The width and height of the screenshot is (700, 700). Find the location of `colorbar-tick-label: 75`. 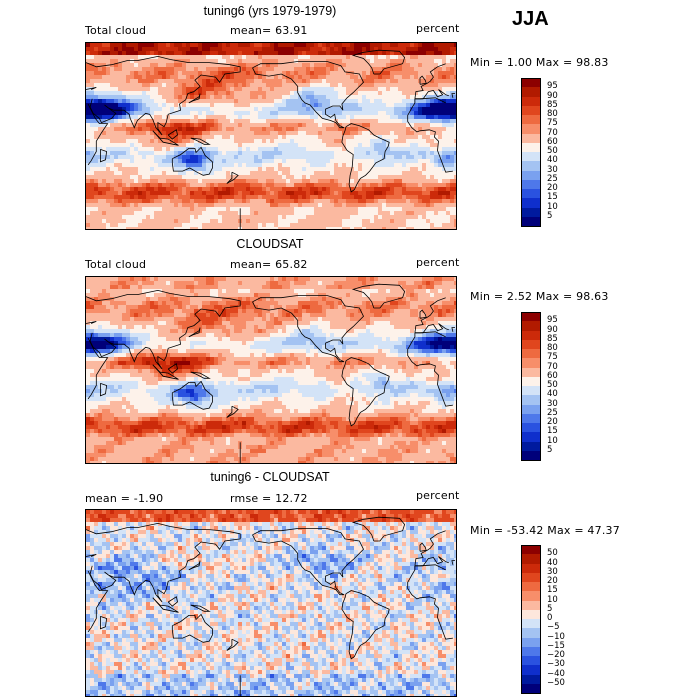

colorbar-tick-label: 75 is located at coordinates (552, 357).